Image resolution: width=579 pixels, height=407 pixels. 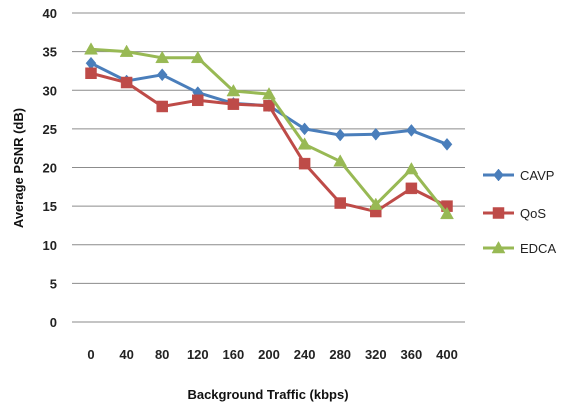 What do you see at coordinates (50, 52) in the screenshot?
I see `y-tick-label: 35` at bounding box center [50, 52].